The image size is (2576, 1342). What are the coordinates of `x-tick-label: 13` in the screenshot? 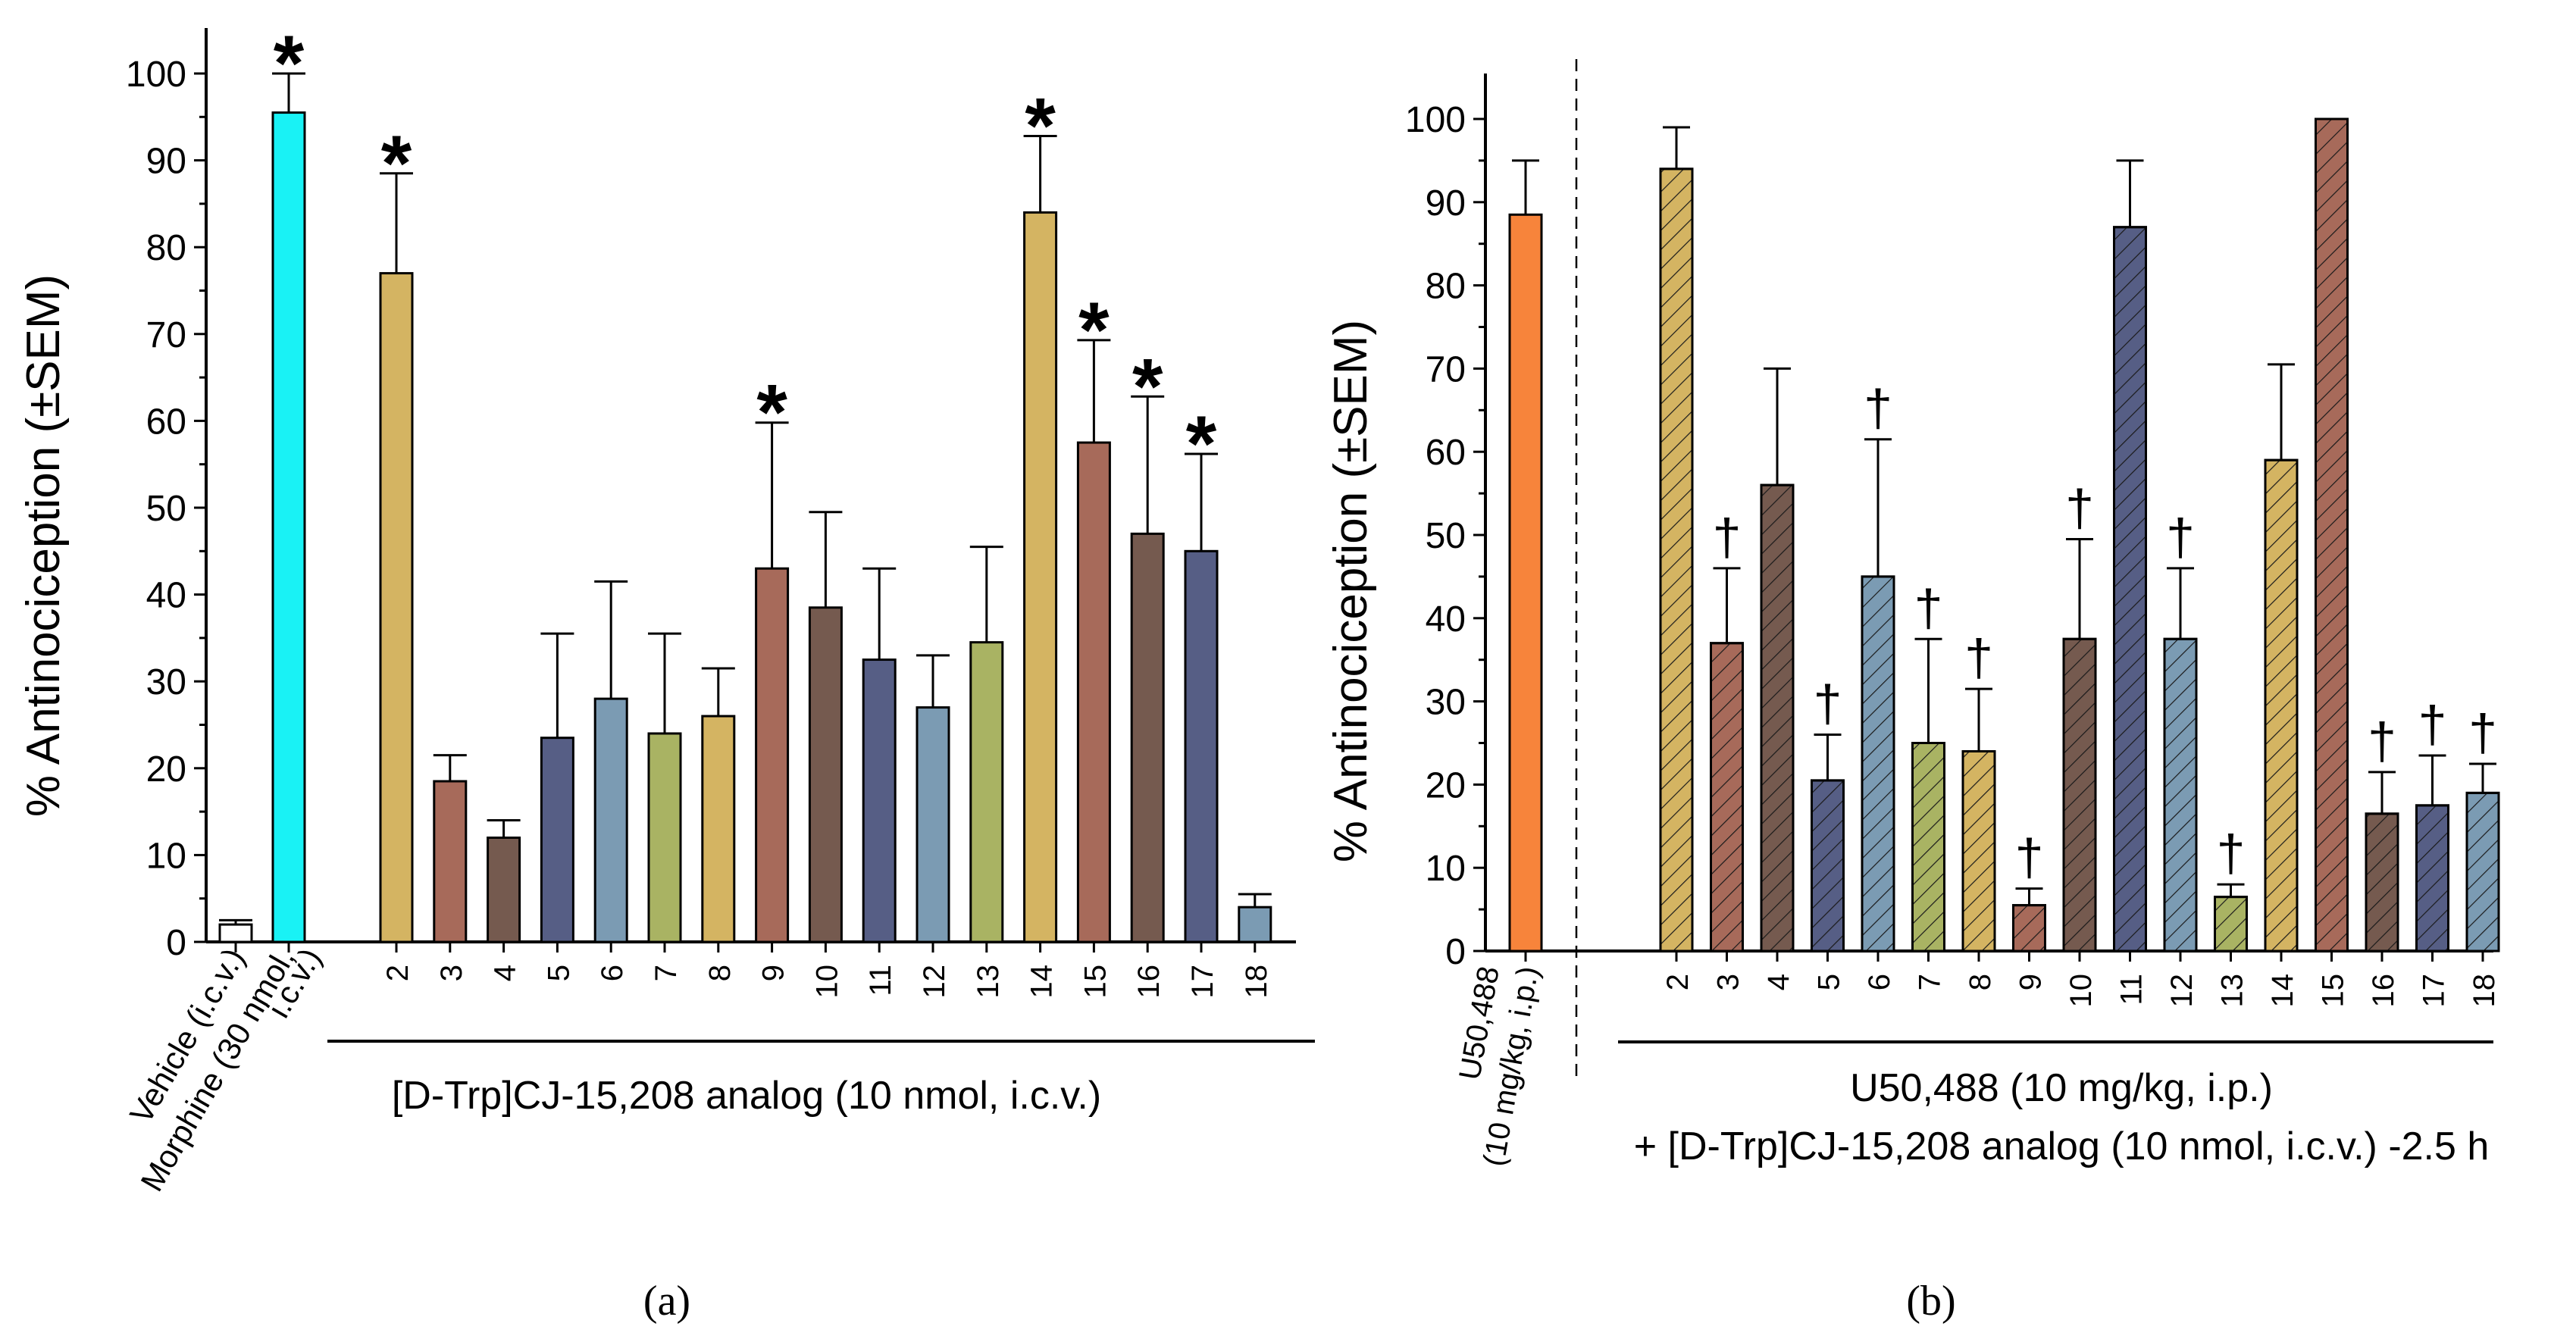 It's located at (2232, 991).